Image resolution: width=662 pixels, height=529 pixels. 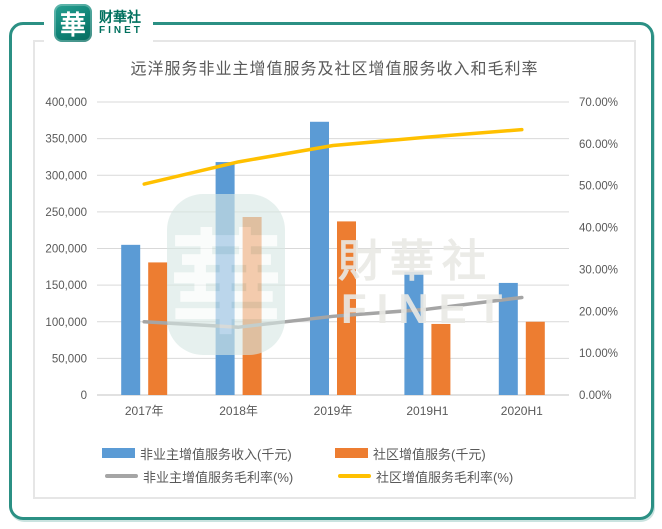 What do you see at coordinates (216, 454) in the screenshot?
I see `legend-label: 非业主增值服务收入(千元)` at bounding box center [216, 454].